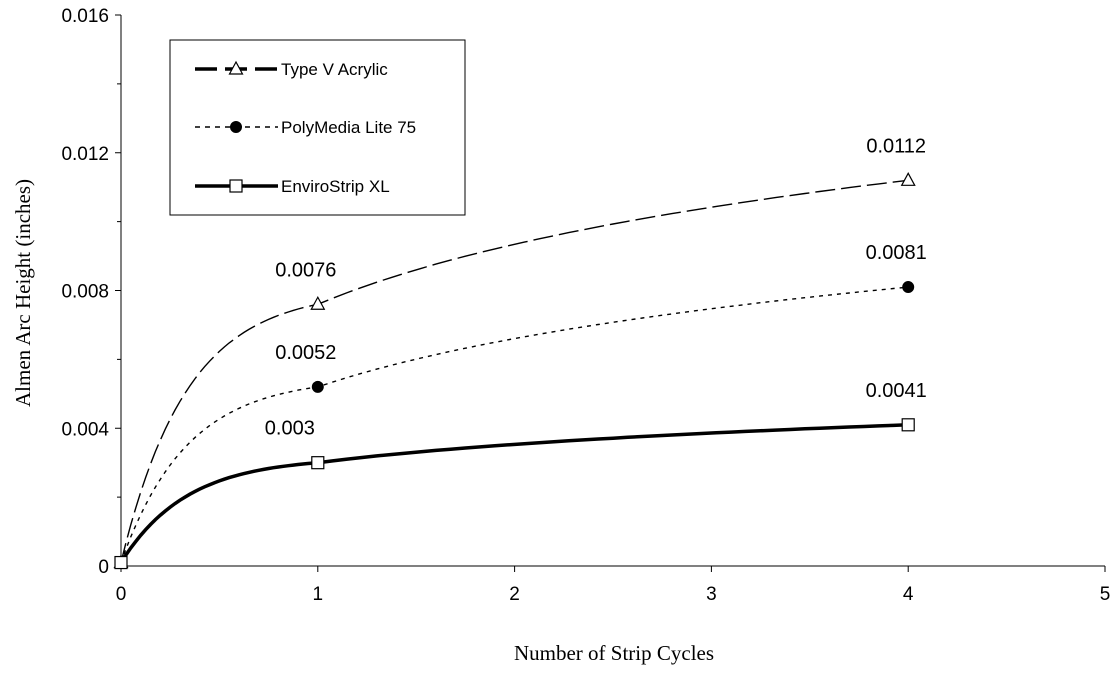 This screenshot has width=1119, height=675. Describe the element at coordinates (896, 146) in the screenshot. I see `data-label: 0.0112` at that location.